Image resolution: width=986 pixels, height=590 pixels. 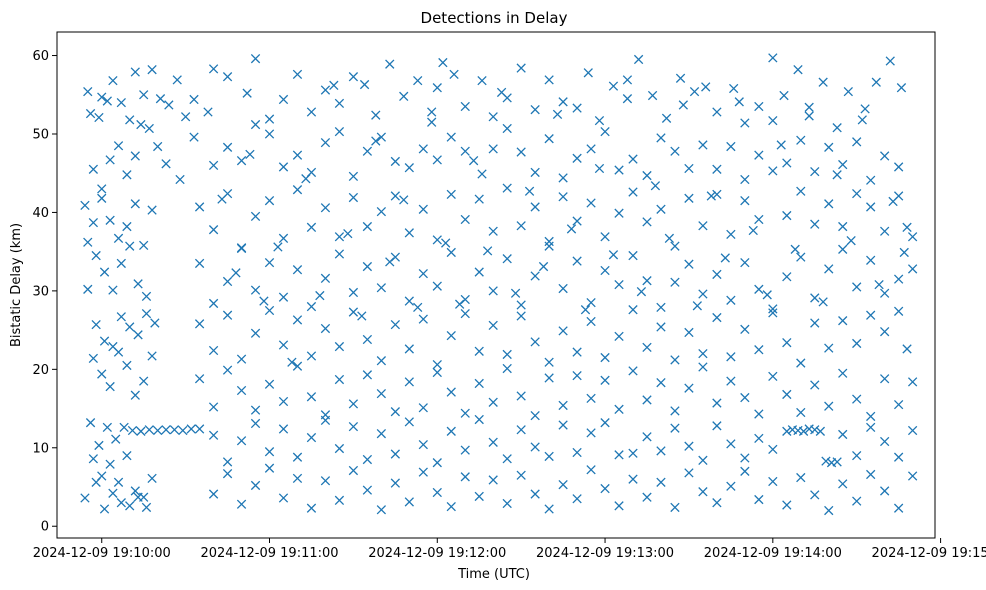 What do you see at coordinates (605, 553) in the screenshot?
I see `x-tick-label: 2024-12-09 19:13:00` at bounding box center [605, 553].